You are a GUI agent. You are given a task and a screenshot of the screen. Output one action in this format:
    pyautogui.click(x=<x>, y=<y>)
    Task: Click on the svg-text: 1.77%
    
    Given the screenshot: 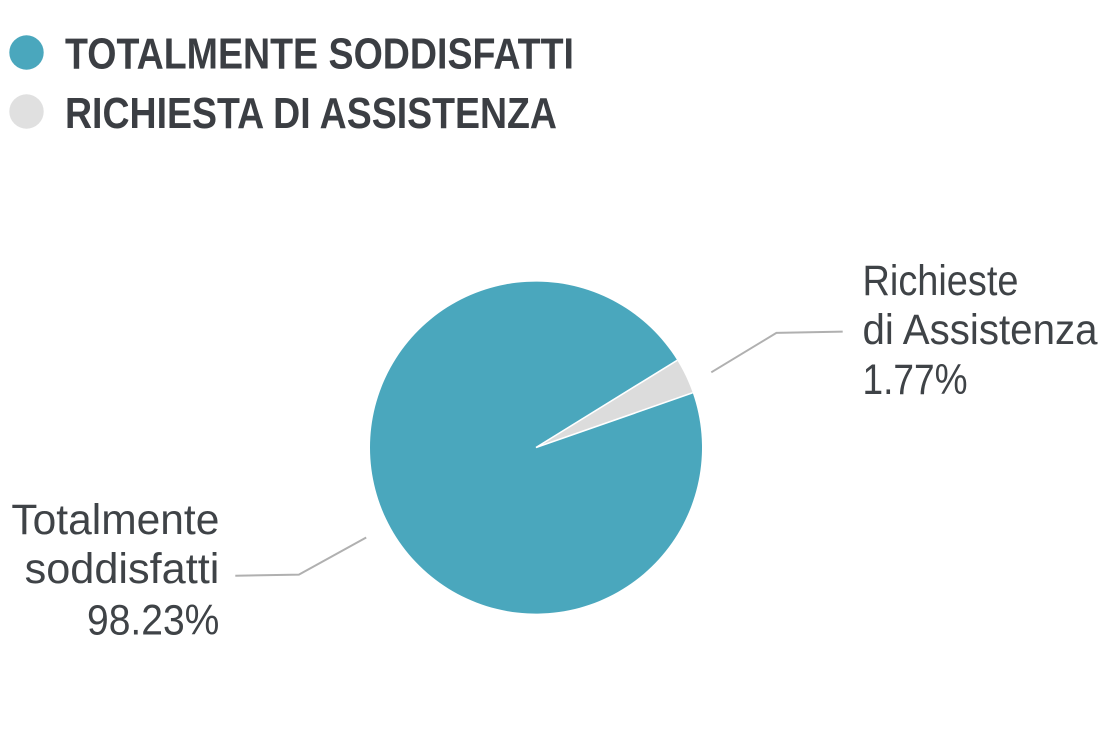 What is the action you would take?
    pyautogui.click(x=915, y=380)
    